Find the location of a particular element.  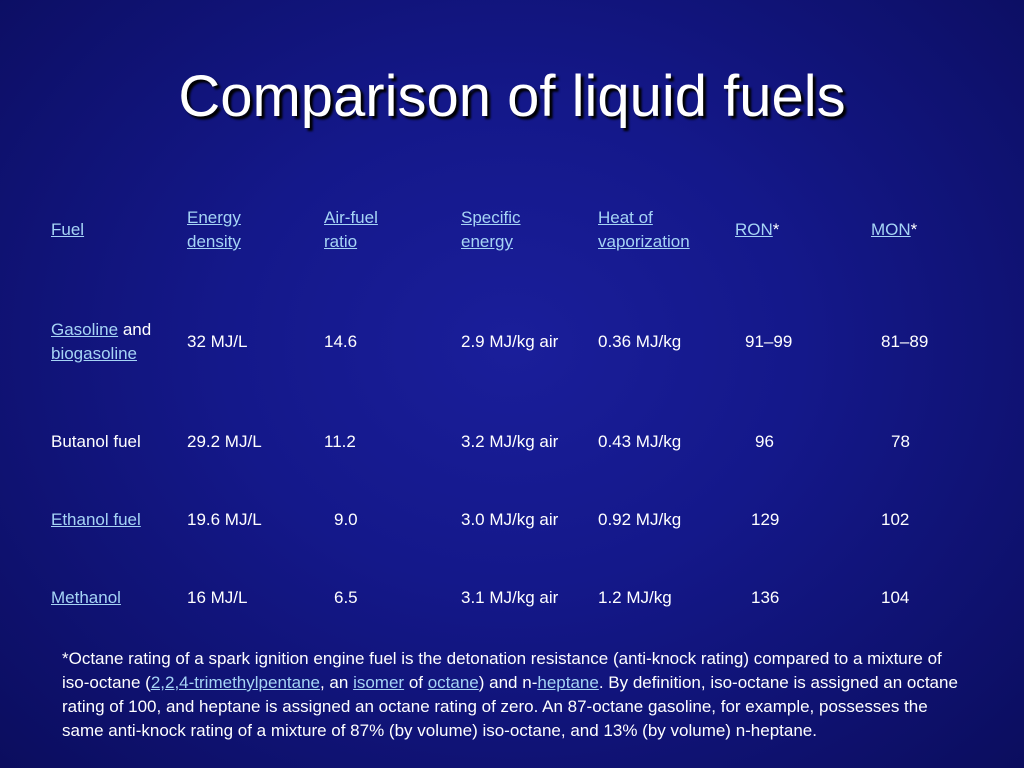

gasoline-link: Gasoline is located at coordinates (85, 329).